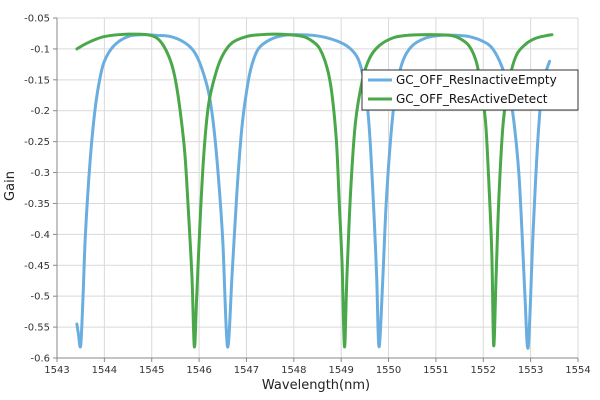 The image size is (600, 400). I want to click on y-tick-label: -0.15, so click(37, 80).